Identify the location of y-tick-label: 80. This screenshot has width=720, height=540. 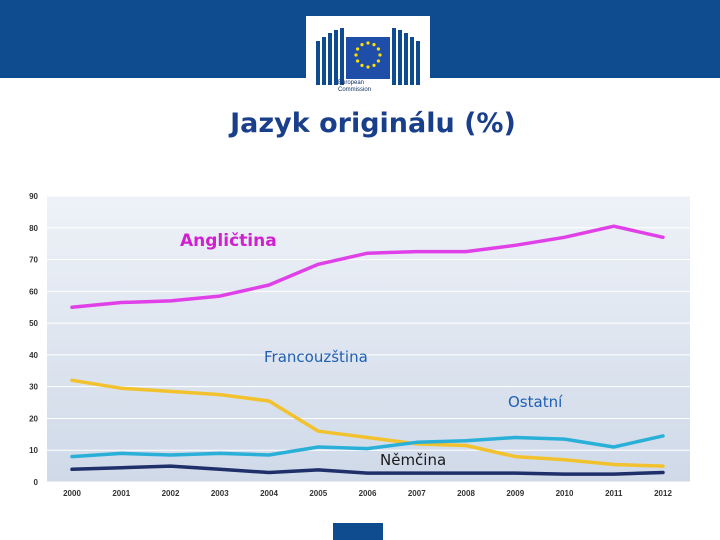
(33, 228).